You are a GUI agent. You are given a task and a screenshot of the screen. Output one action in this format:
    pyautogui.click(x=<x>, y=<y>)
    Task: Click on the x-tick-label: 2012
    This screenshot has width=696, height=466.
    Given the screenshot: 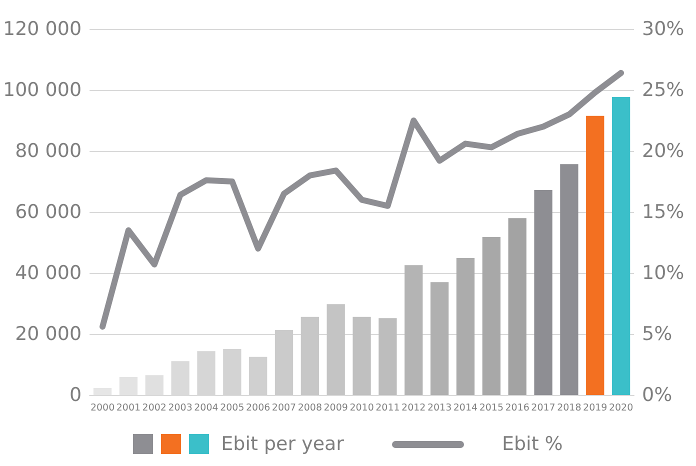 What is the action you would take?
    pyautogui.click(x=414, y=408)
    